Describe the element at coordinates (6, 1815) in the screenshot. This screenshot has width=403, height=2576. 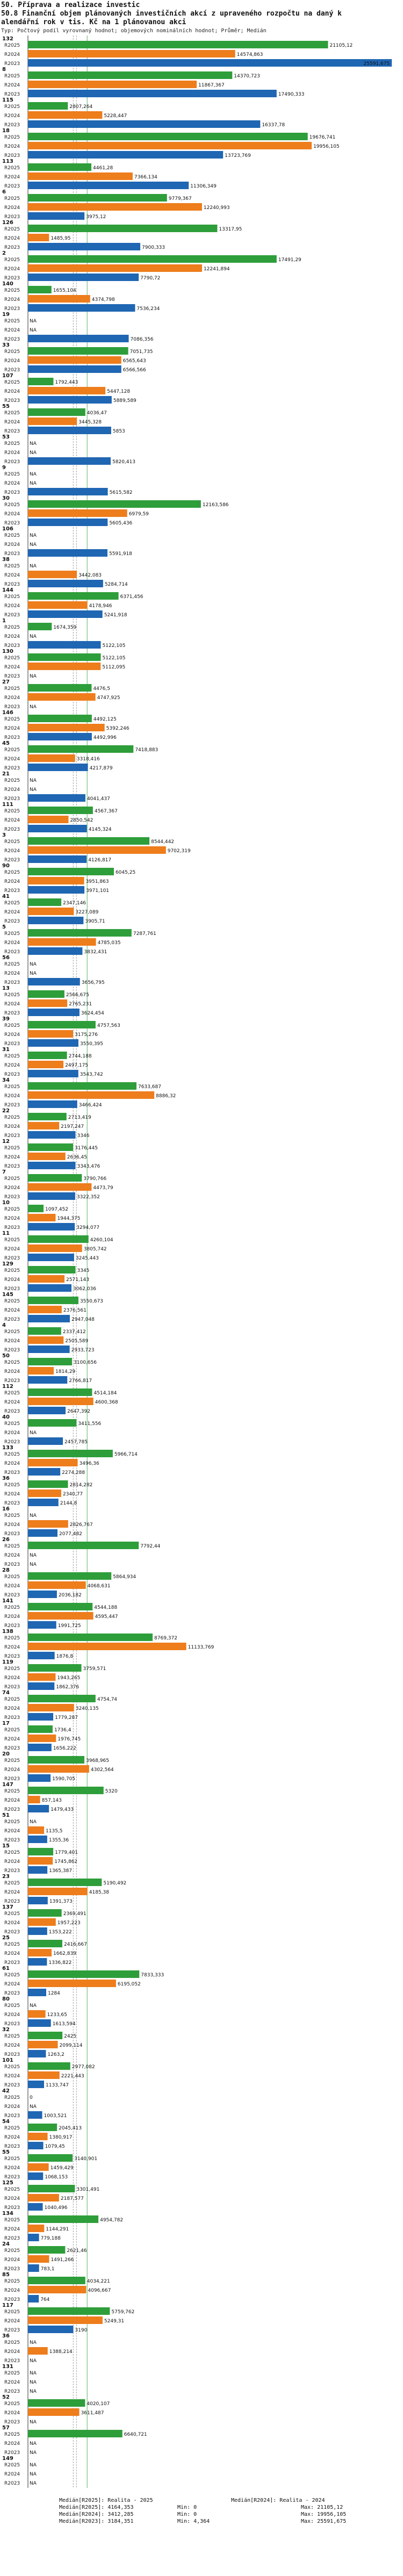
I see `group-label: 51` at that location.